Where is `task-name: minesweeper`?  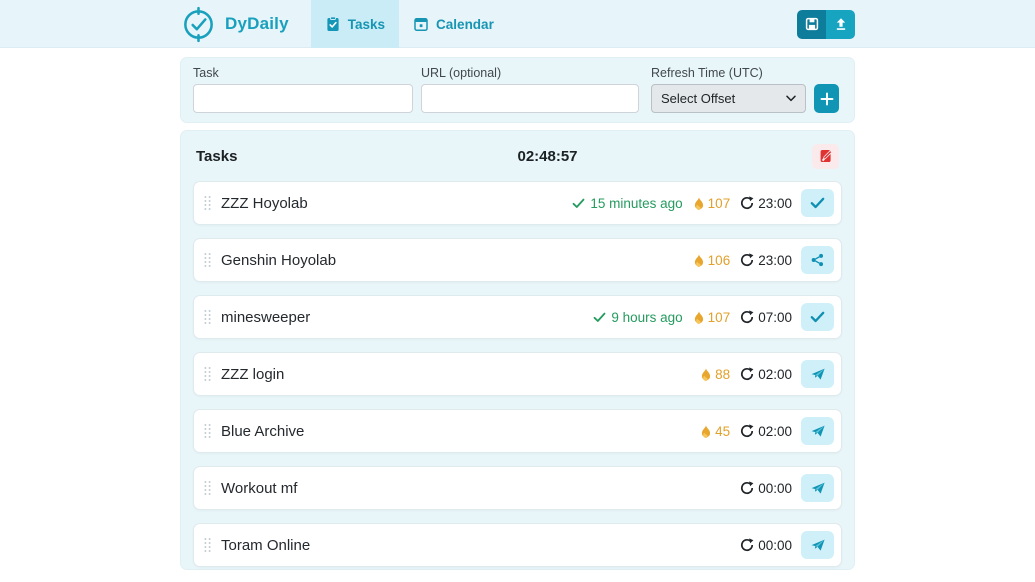
task-name: minesweeper is located at coordinates (266, 317).